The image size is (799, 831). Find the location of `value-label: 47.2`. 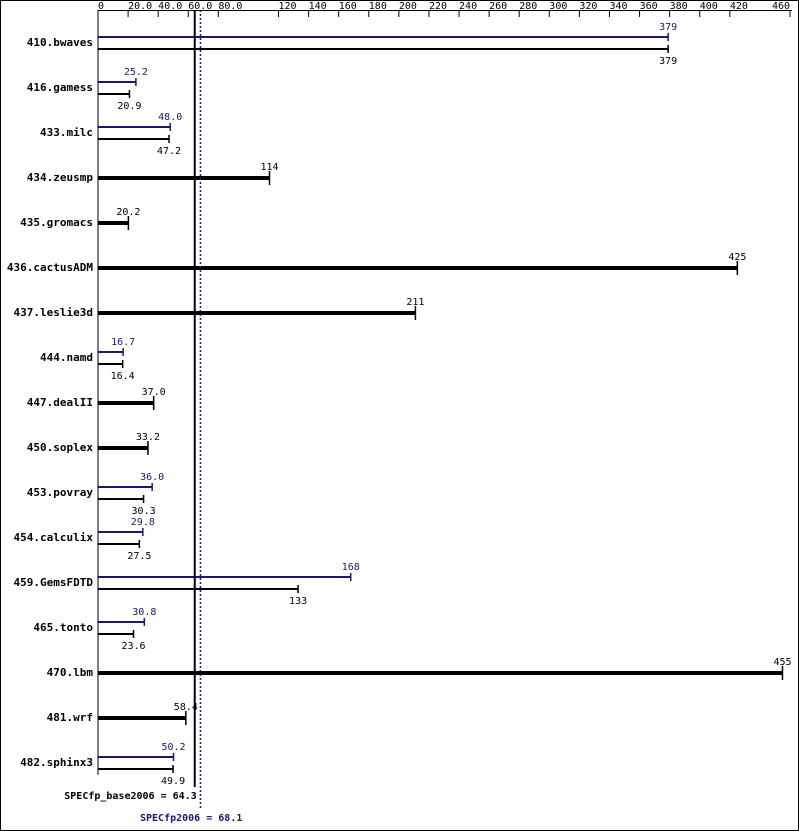

value-label: 47.2 is located at coordinates (169, 151).